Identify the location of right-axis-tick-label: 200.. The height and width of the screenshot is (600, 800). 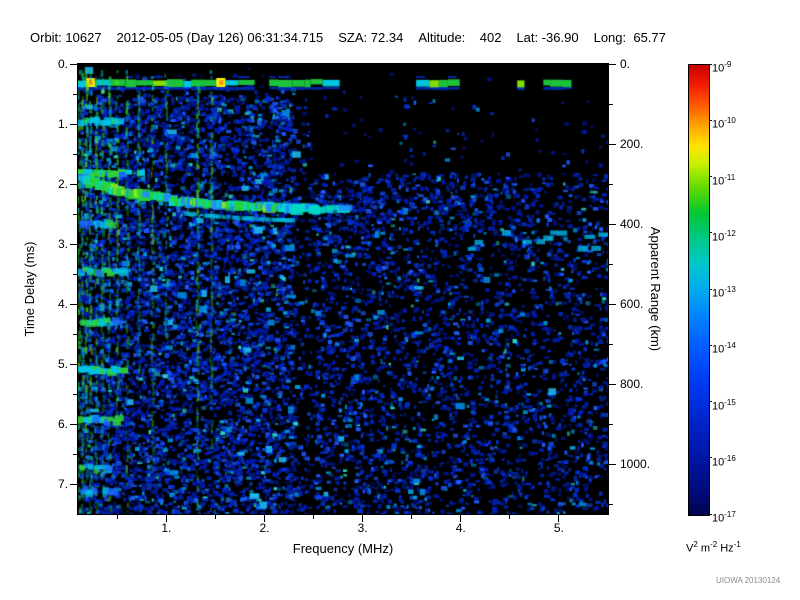
(632, 144).